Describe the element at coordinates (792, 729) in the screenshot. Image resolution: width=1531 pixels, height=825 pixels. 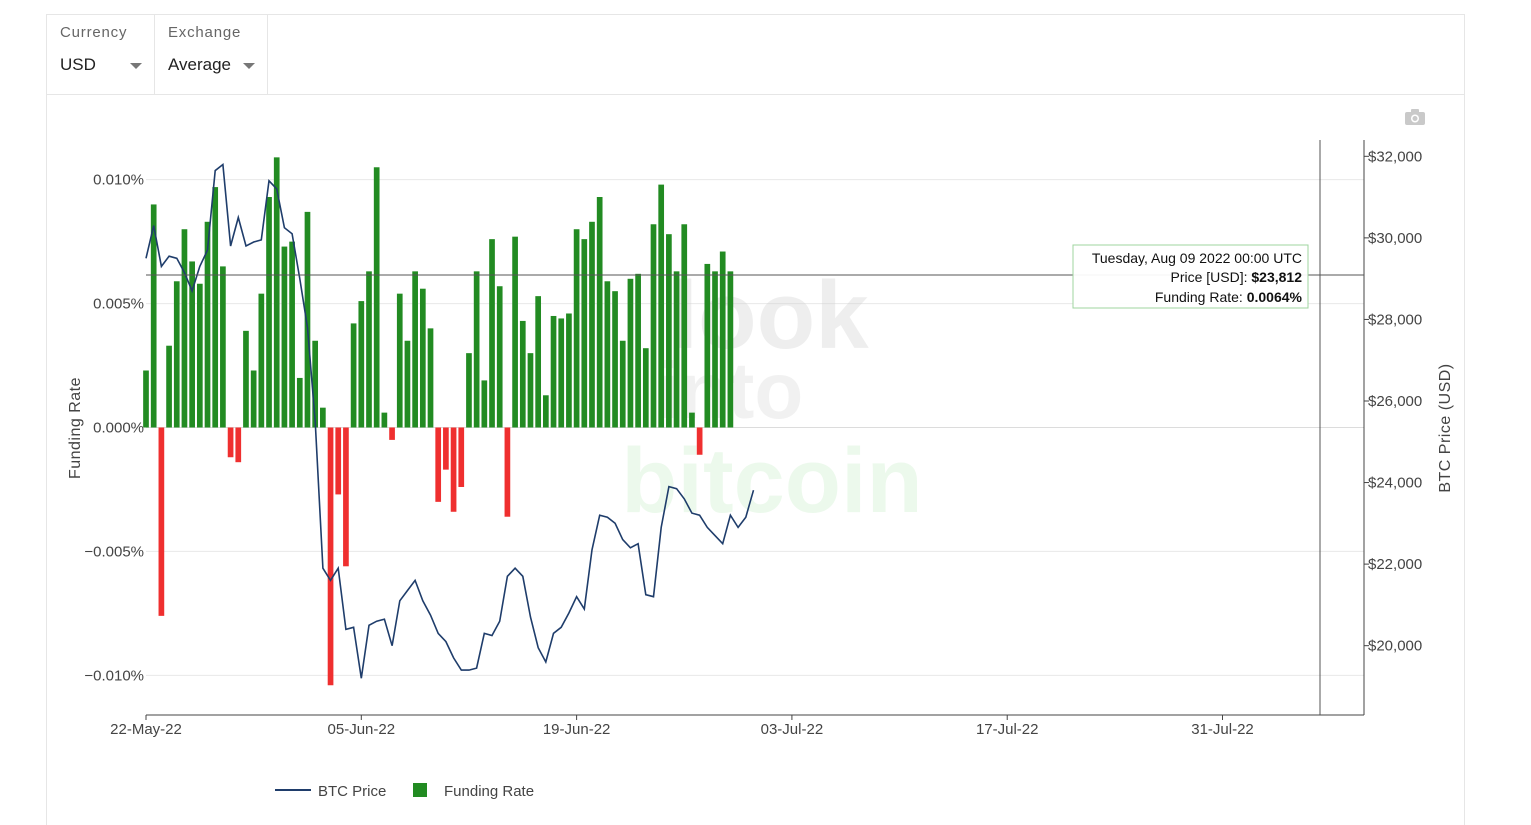
I see `x-tick-label: 03-Jul-22` at that location.